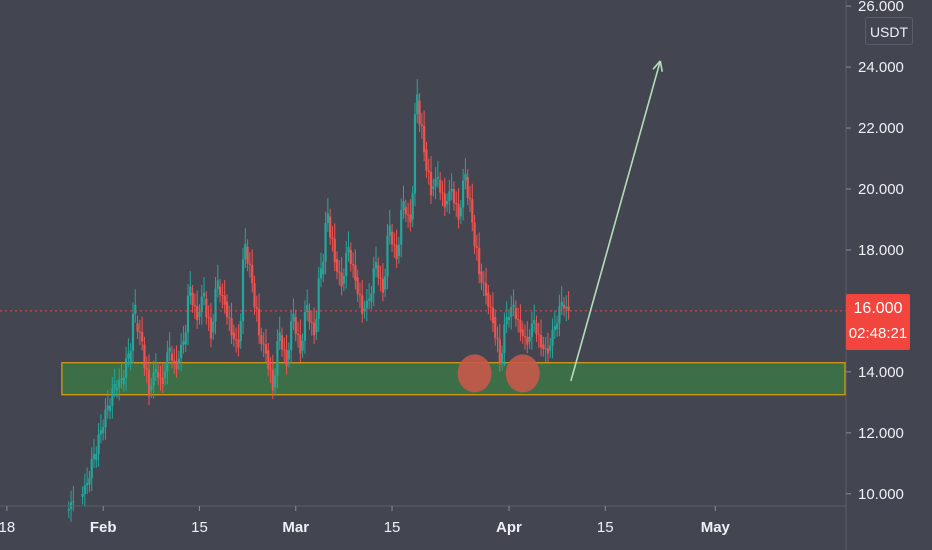 This screenshot has height=550, width=932. What do you see at coordinates (365, 521) in the screenshot?
I see `time-axis: 18 Feb 15 Mar 15 Apr 15 May` at bounding box center [365, 521].